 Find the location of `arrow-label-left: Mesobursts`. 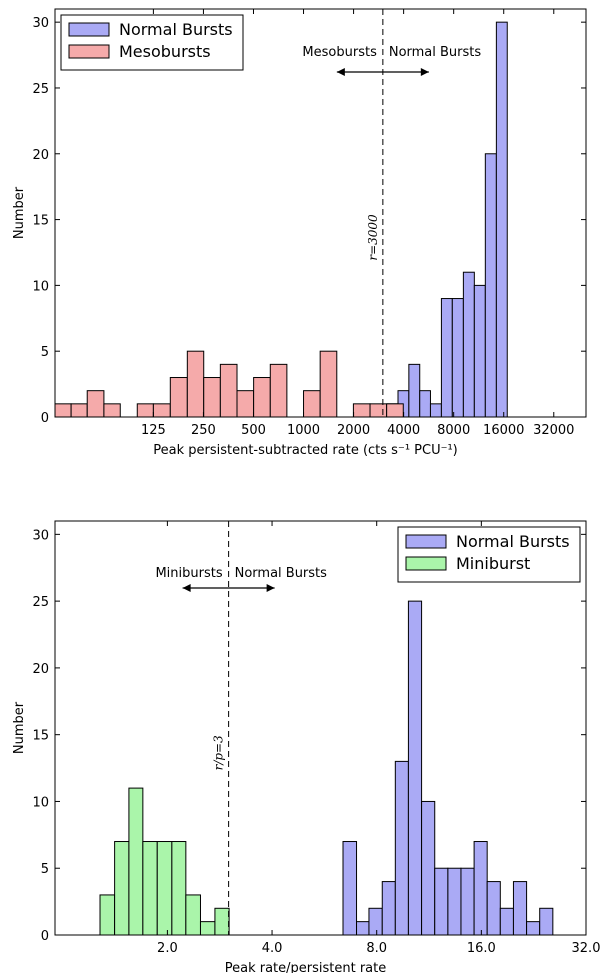

arrow-label-left: Mesobursts is located at coordinates (339, 52).